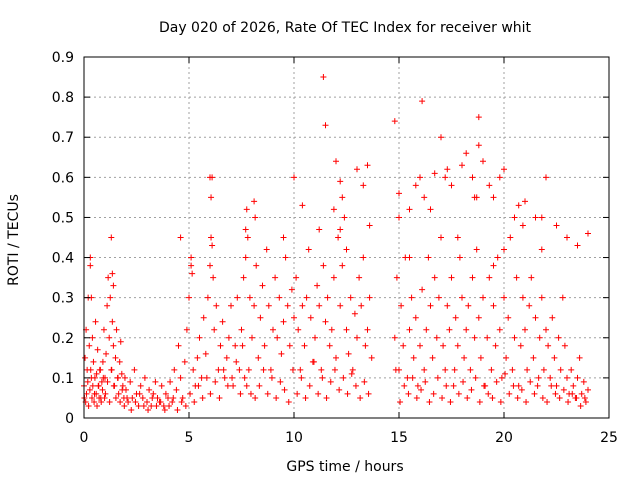 The width and height of the screenshot is (640, 480). What do you see at coordinates (63, 379) in the screenshot?
I see `y-tick-label: 0.1` at bounding box center [63, 379].